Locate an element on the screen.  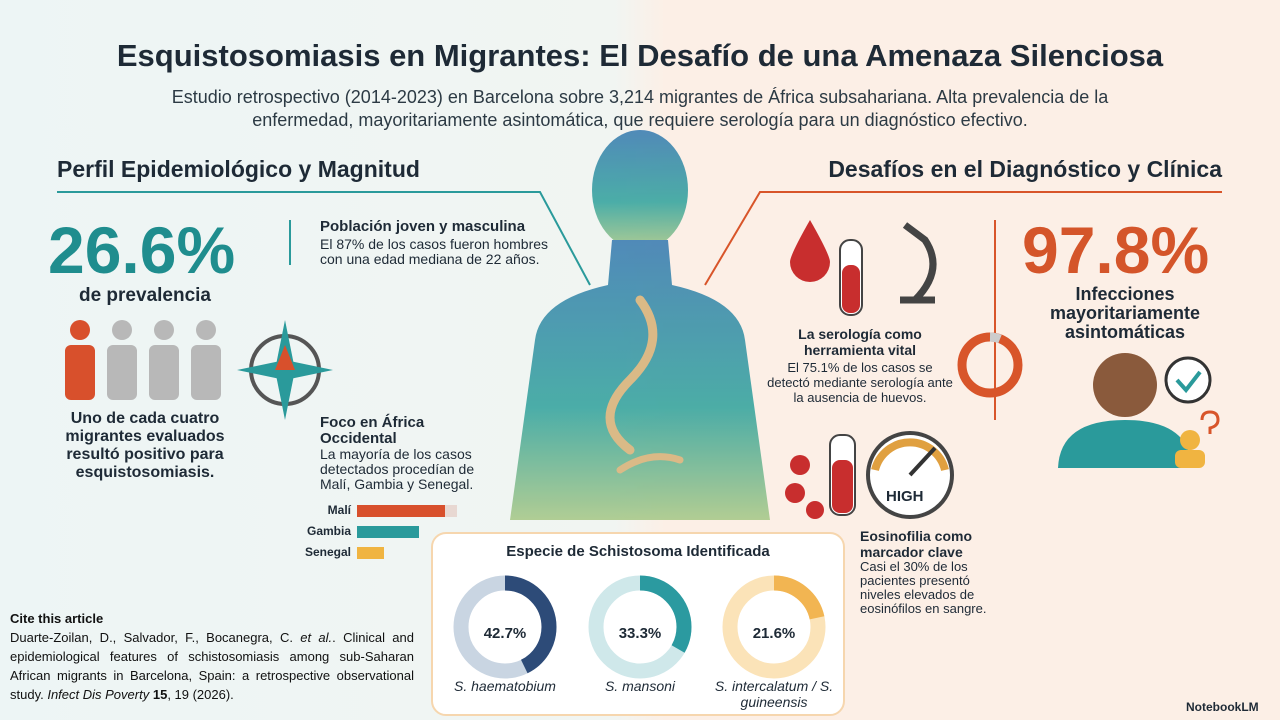
journal: Infect Dis Poverty is located at coordinates (98, 694).